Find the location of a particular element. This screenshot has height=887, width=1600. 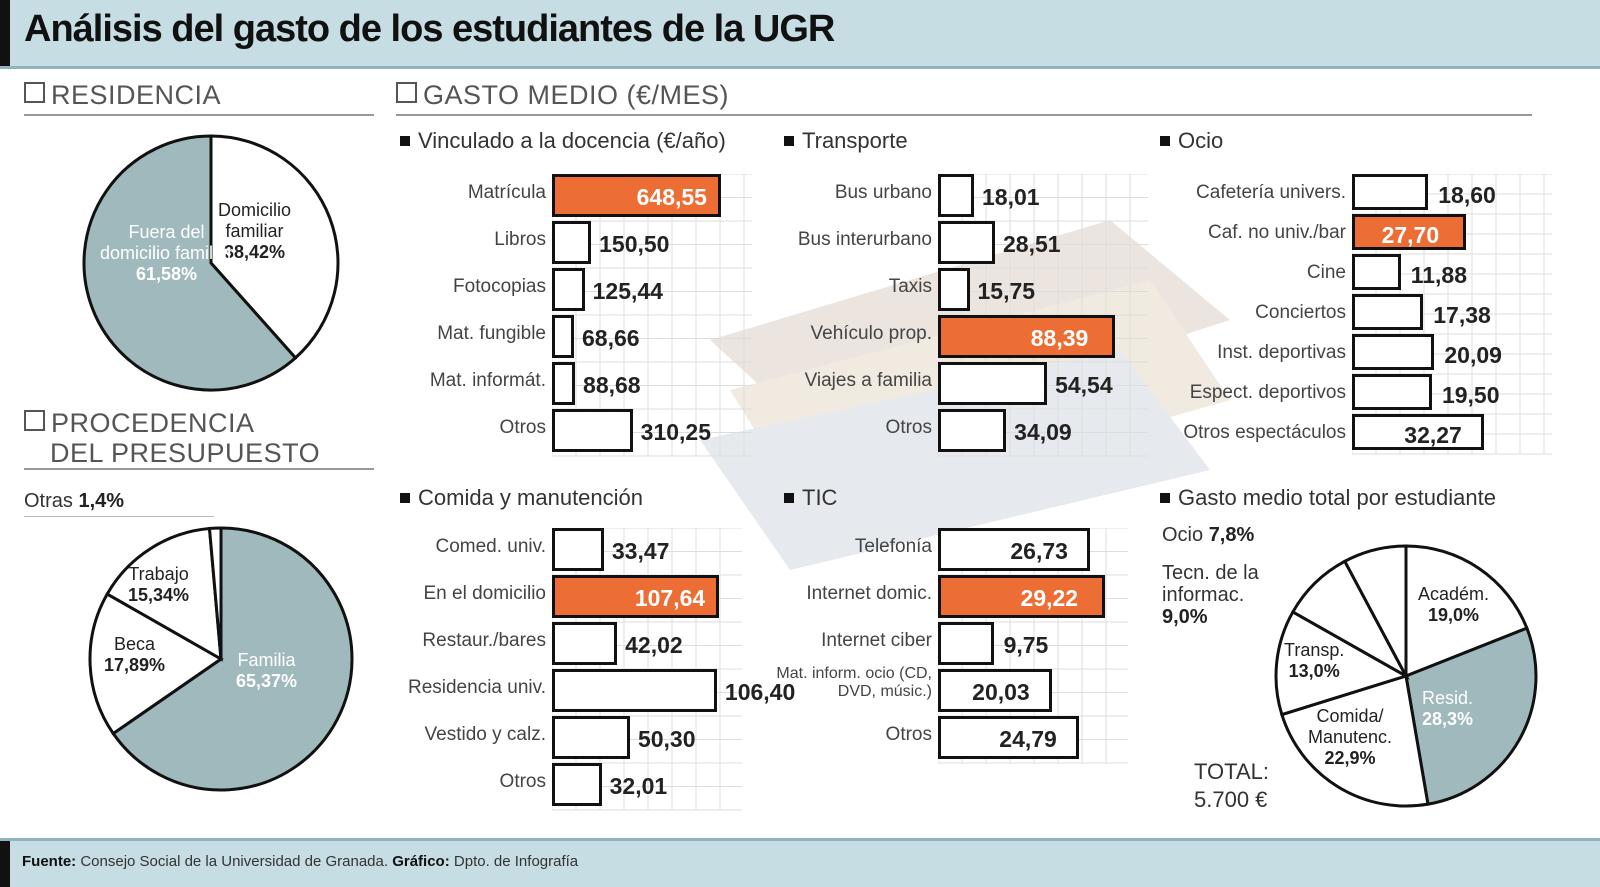

pie-value: 28,3% is located at coordinates (1448, 719).